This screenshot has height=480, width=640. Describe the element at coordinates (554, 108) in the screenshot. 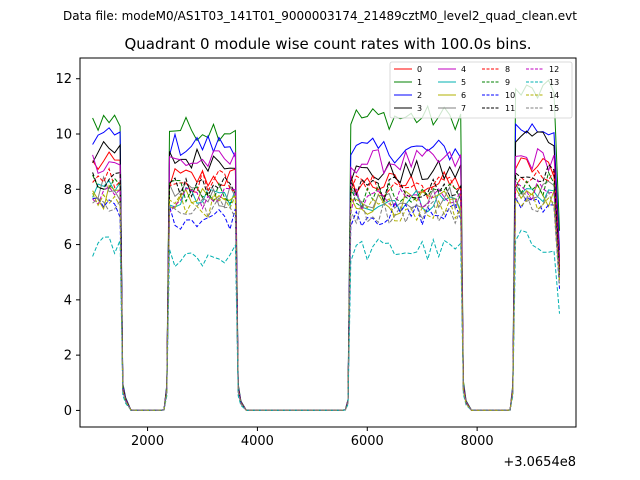

I see `legend-label-15: 15` at that location.